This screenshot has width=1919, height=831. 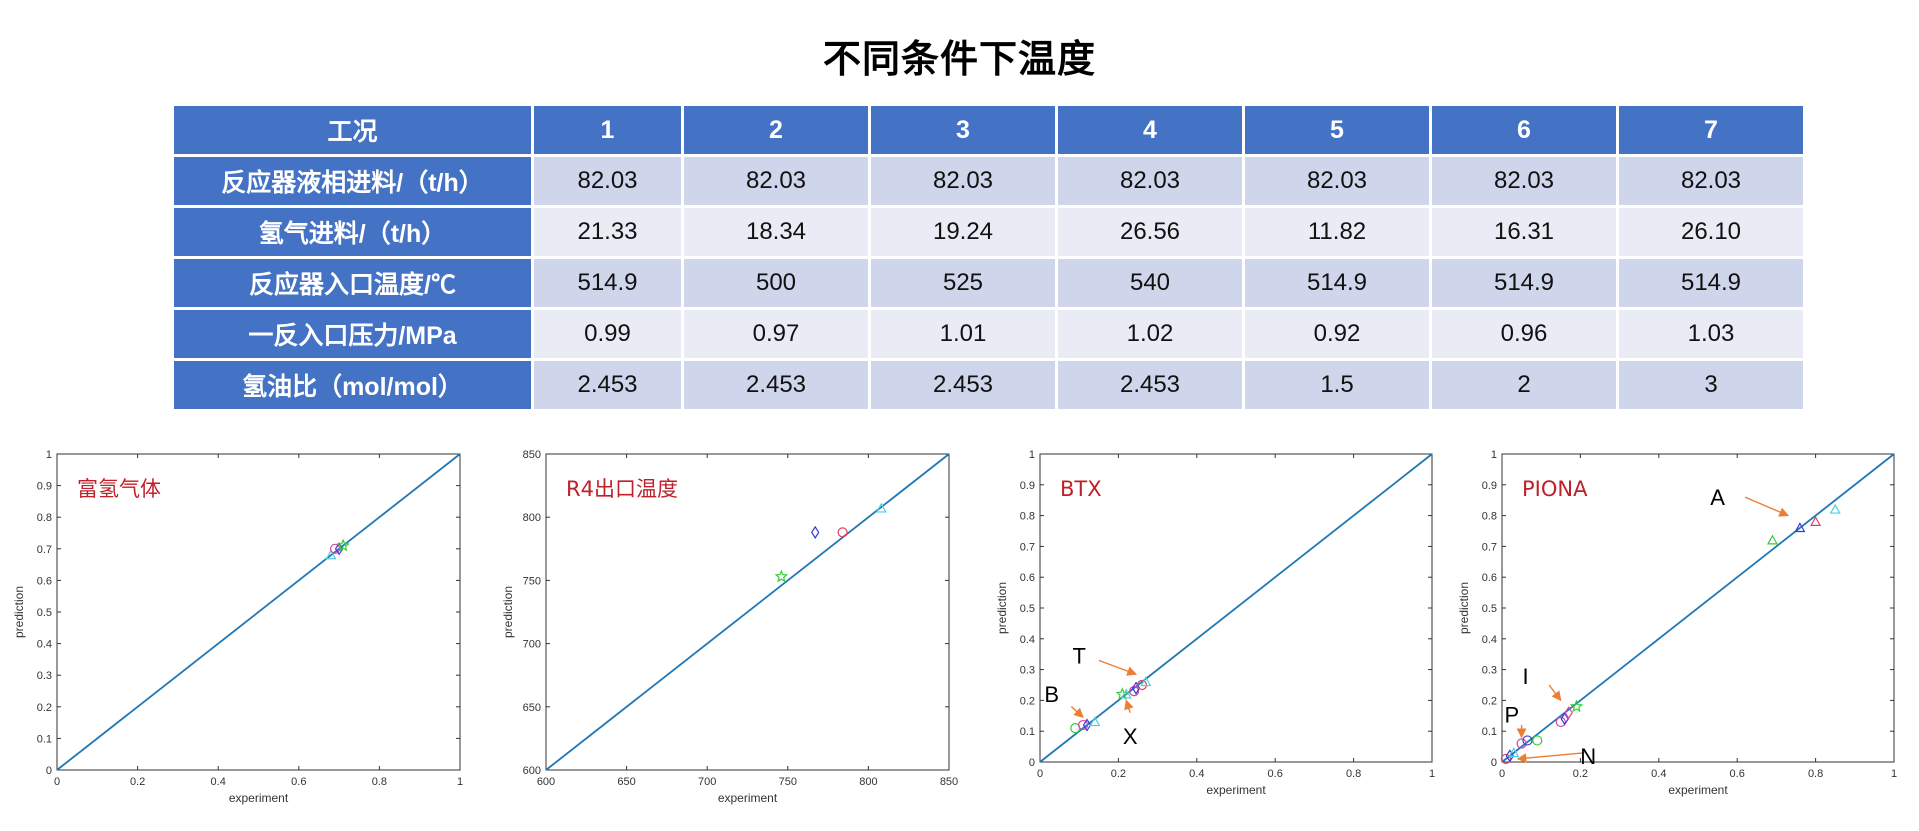 What do you see at coordinates (963, 232) in the screenshot?
I see `table-cell: 19.24` at bounding box center [963, 232].